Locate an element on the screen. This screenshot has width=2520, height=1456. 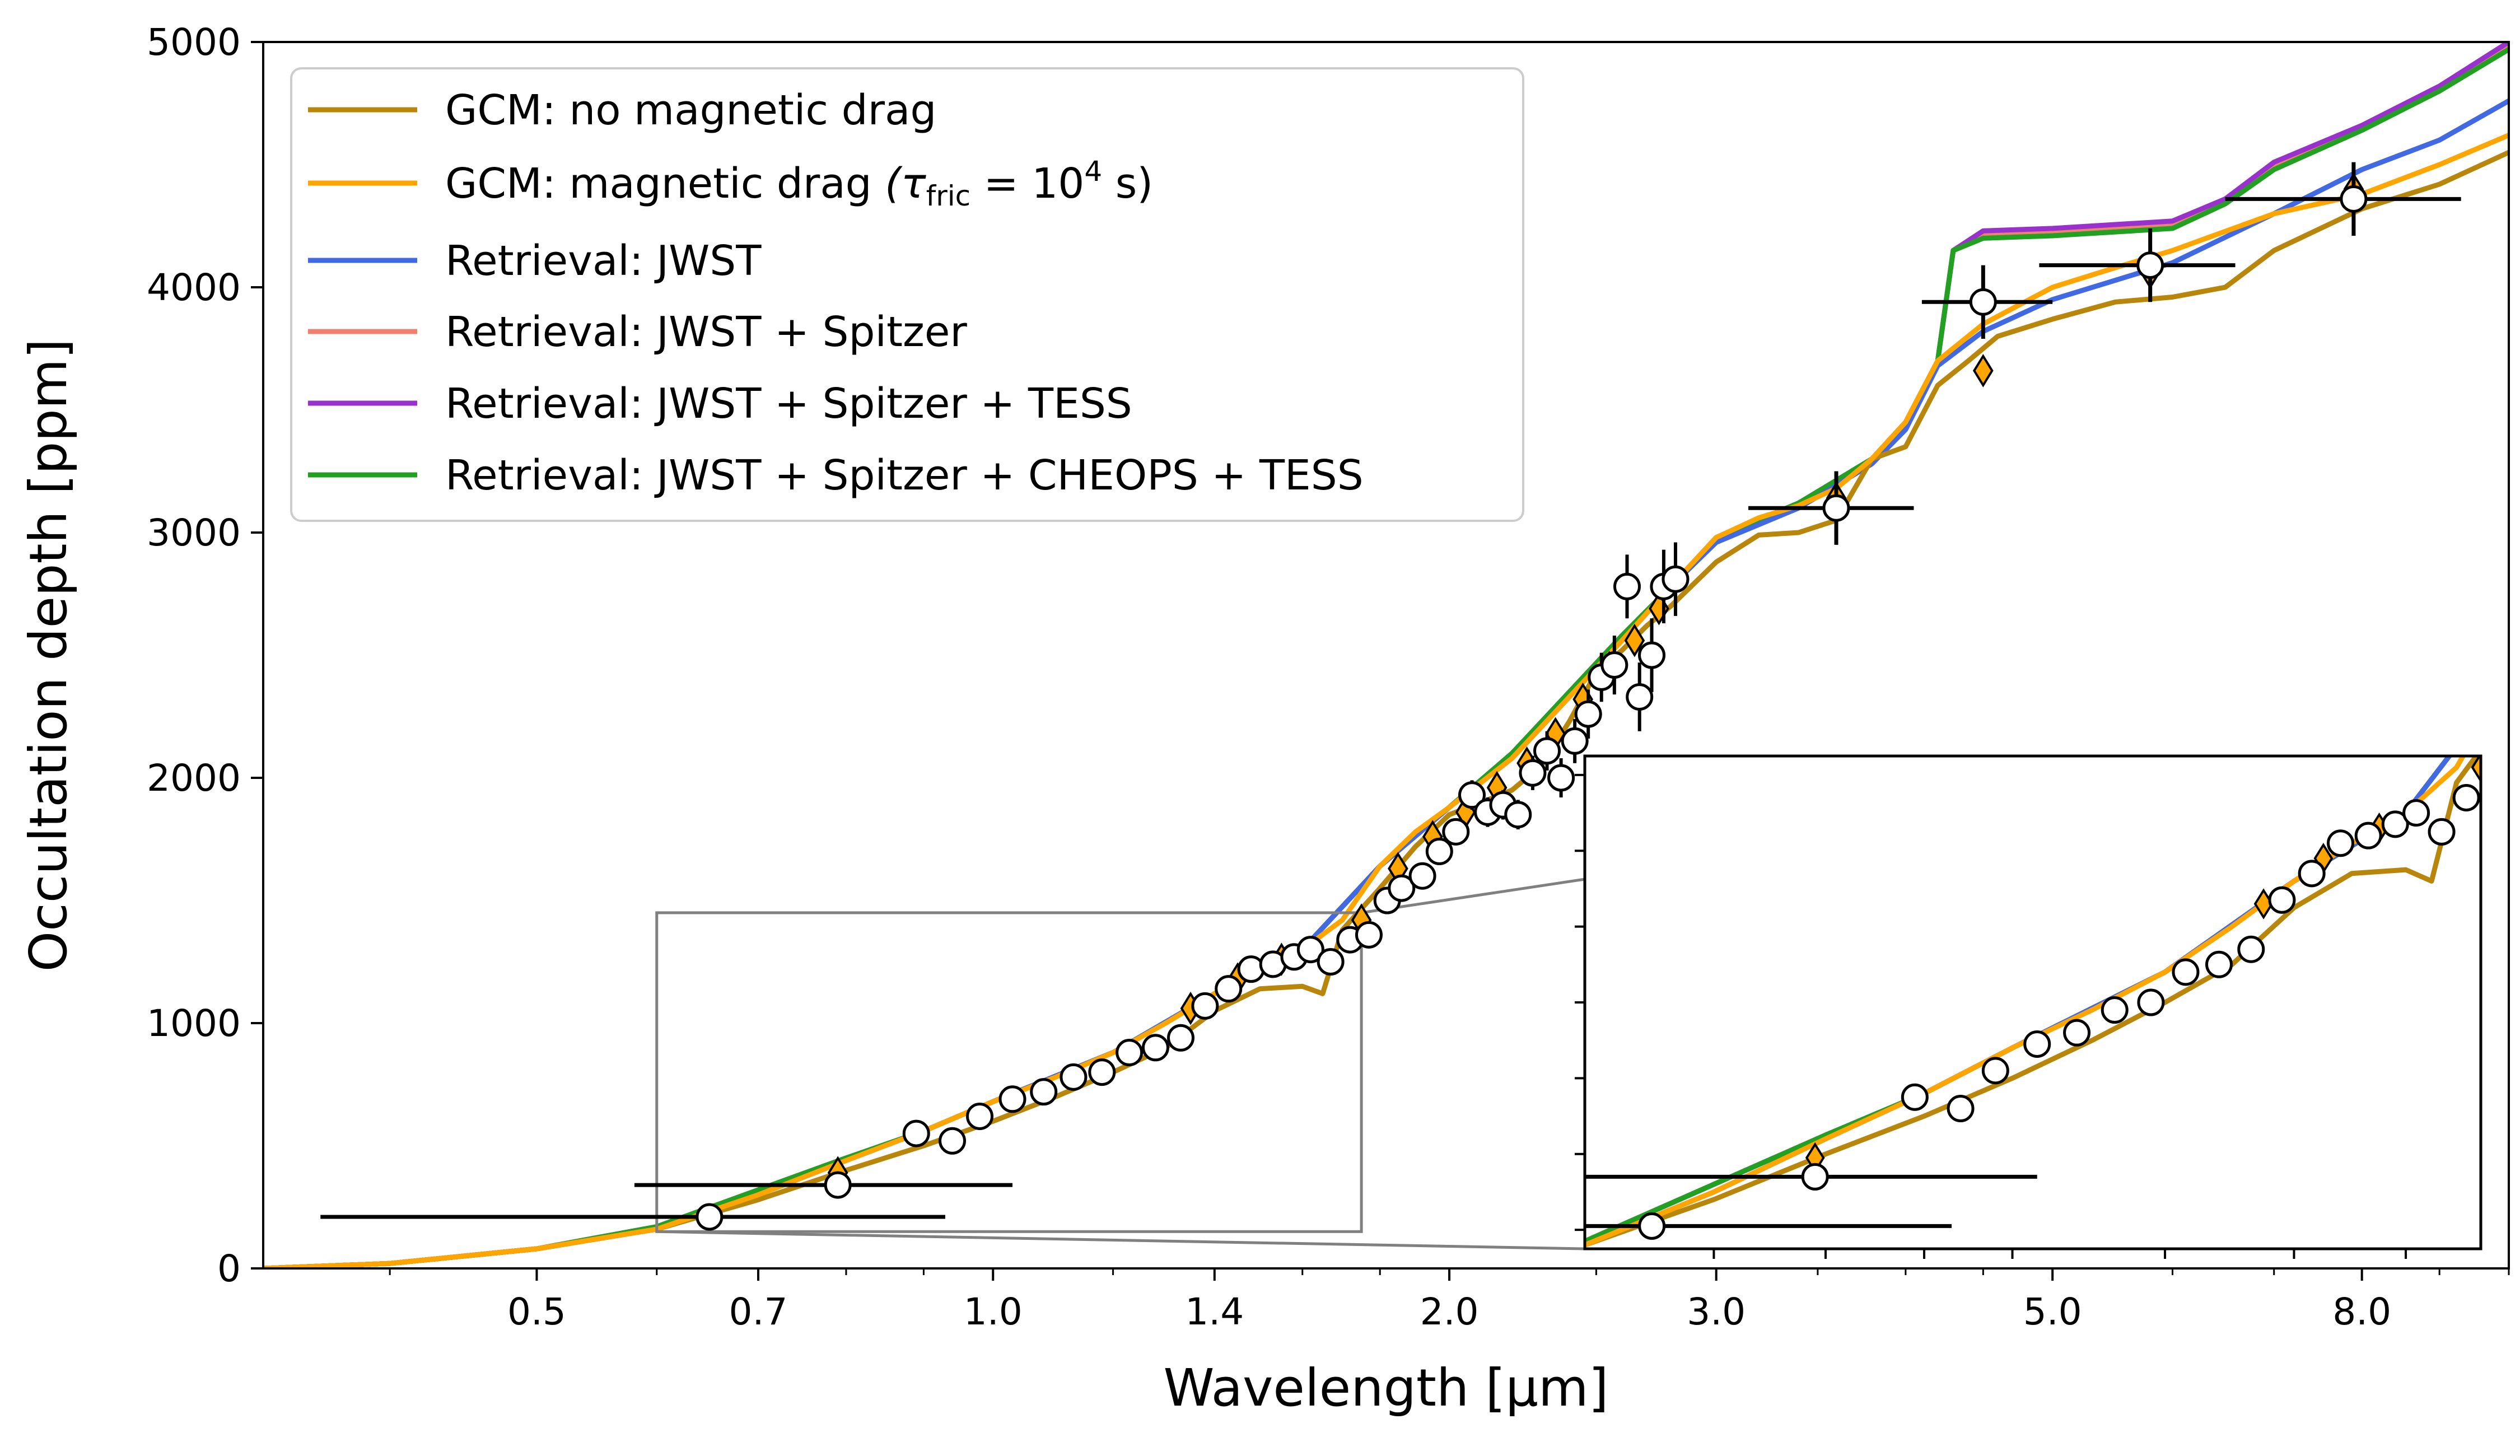
y-tick-label: 3000 is located at coordinates (194, 533).